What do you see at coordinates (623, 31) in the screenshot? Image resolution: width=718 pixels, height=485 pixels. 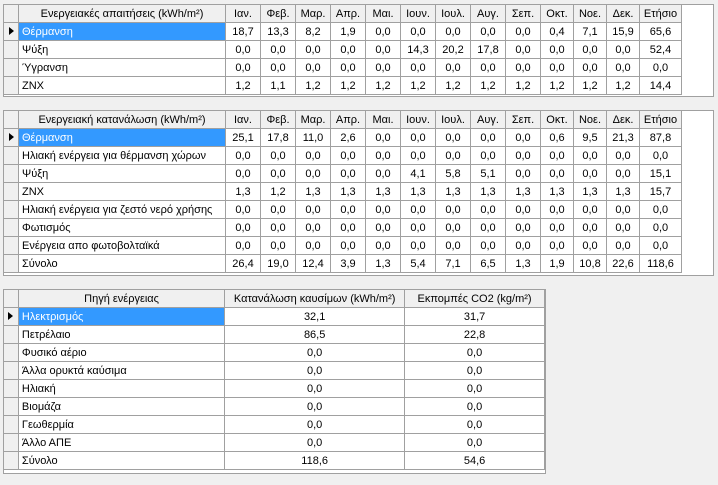 I see `value-cell: 15,9` at bounding box center [623, 31].